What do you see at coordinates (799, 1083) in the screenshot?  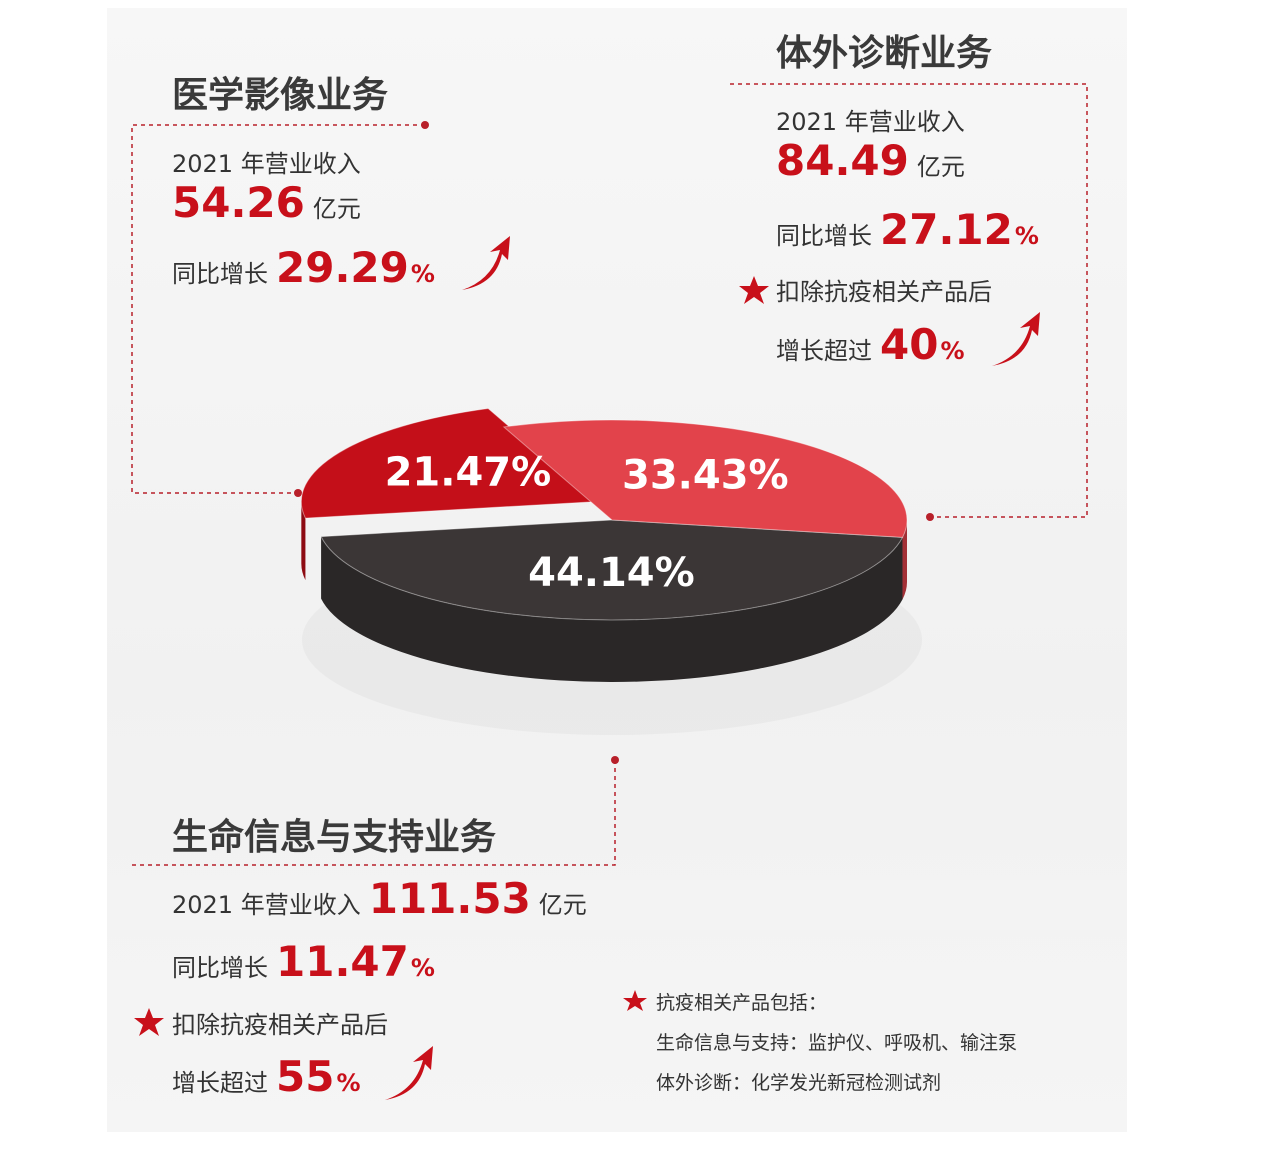 I see `footnote-line: 体外诊断：化学发光新冠检测试剂` at bounding box center [799, 1083].